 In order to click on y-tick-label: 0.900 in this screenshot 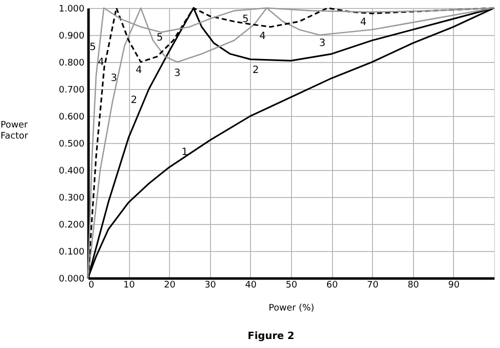, I will do `click(71, 37)`.